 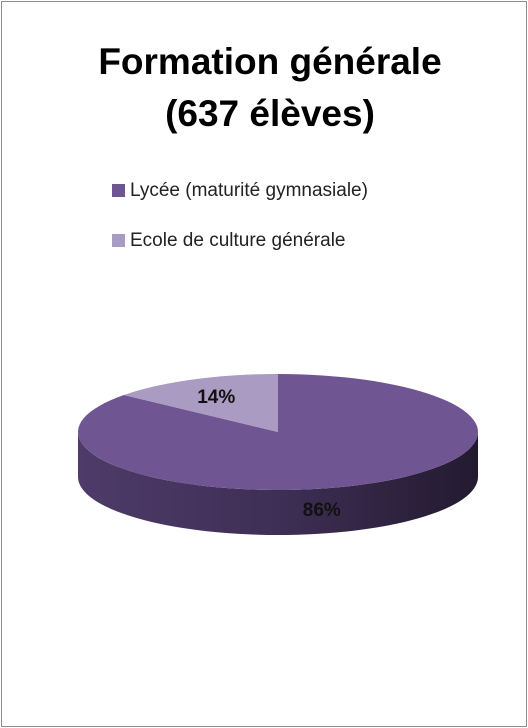 I want to click on legend-label: Lycée (maturité gymnasiale), so click(x=249, y=190).